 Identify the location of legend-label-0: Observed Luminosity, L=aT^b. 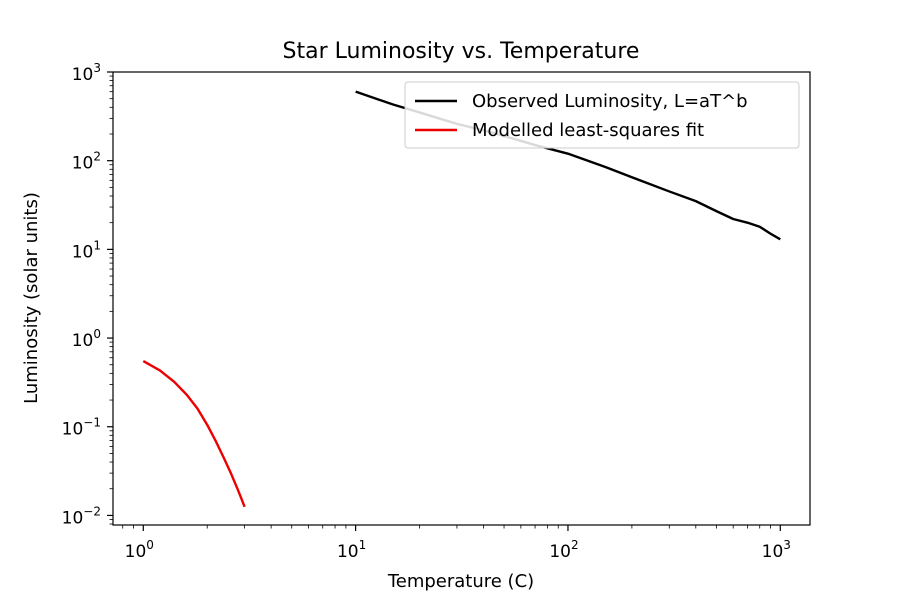
(610, 101).